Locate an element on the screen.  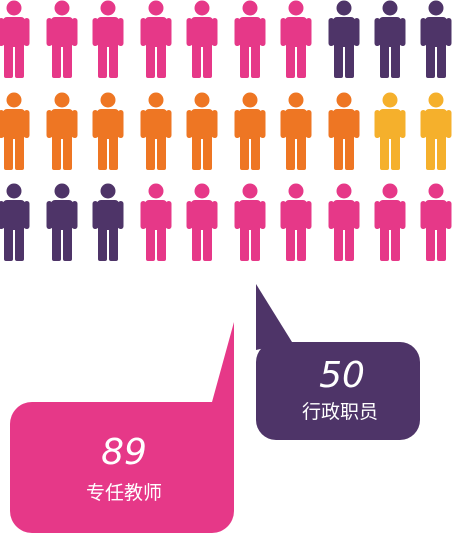
callout-label: 行政职员 is located at coordinates (340, 412).